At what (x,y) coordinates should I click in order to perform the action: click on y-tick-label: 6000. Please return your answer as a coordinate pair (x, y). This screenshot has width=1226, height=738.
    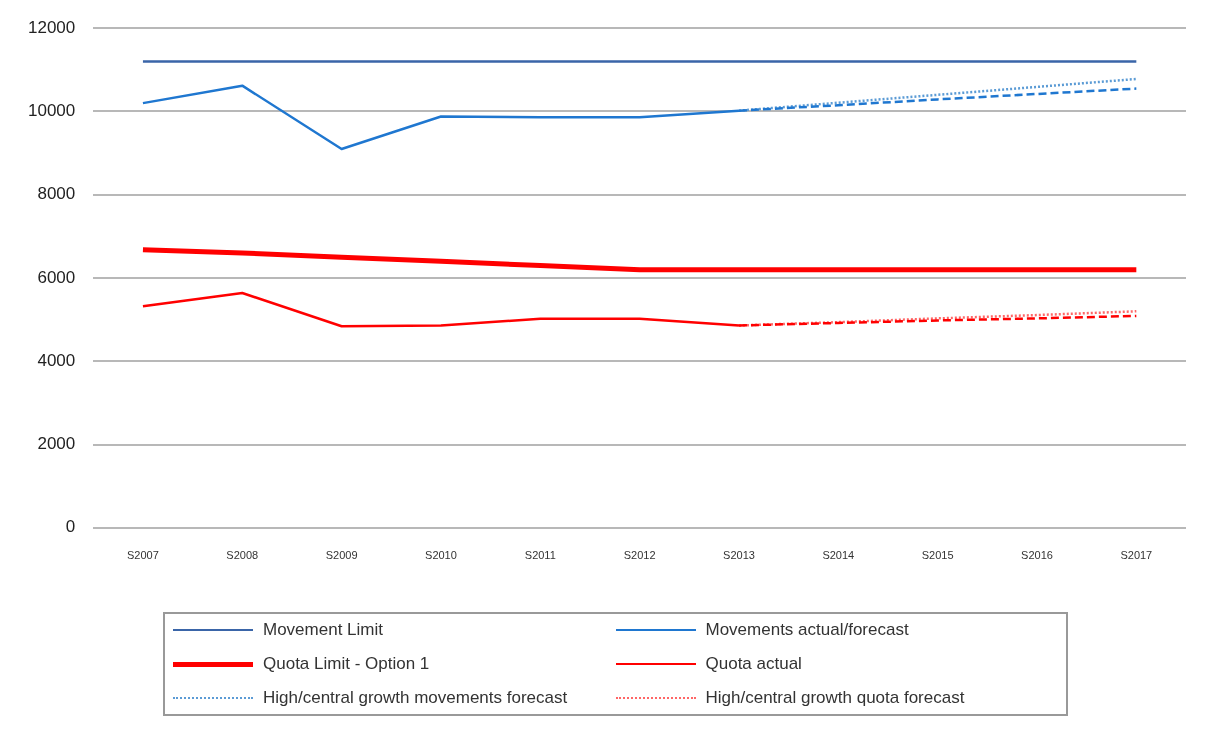
    Looking at the image, I should click on (56, 277).